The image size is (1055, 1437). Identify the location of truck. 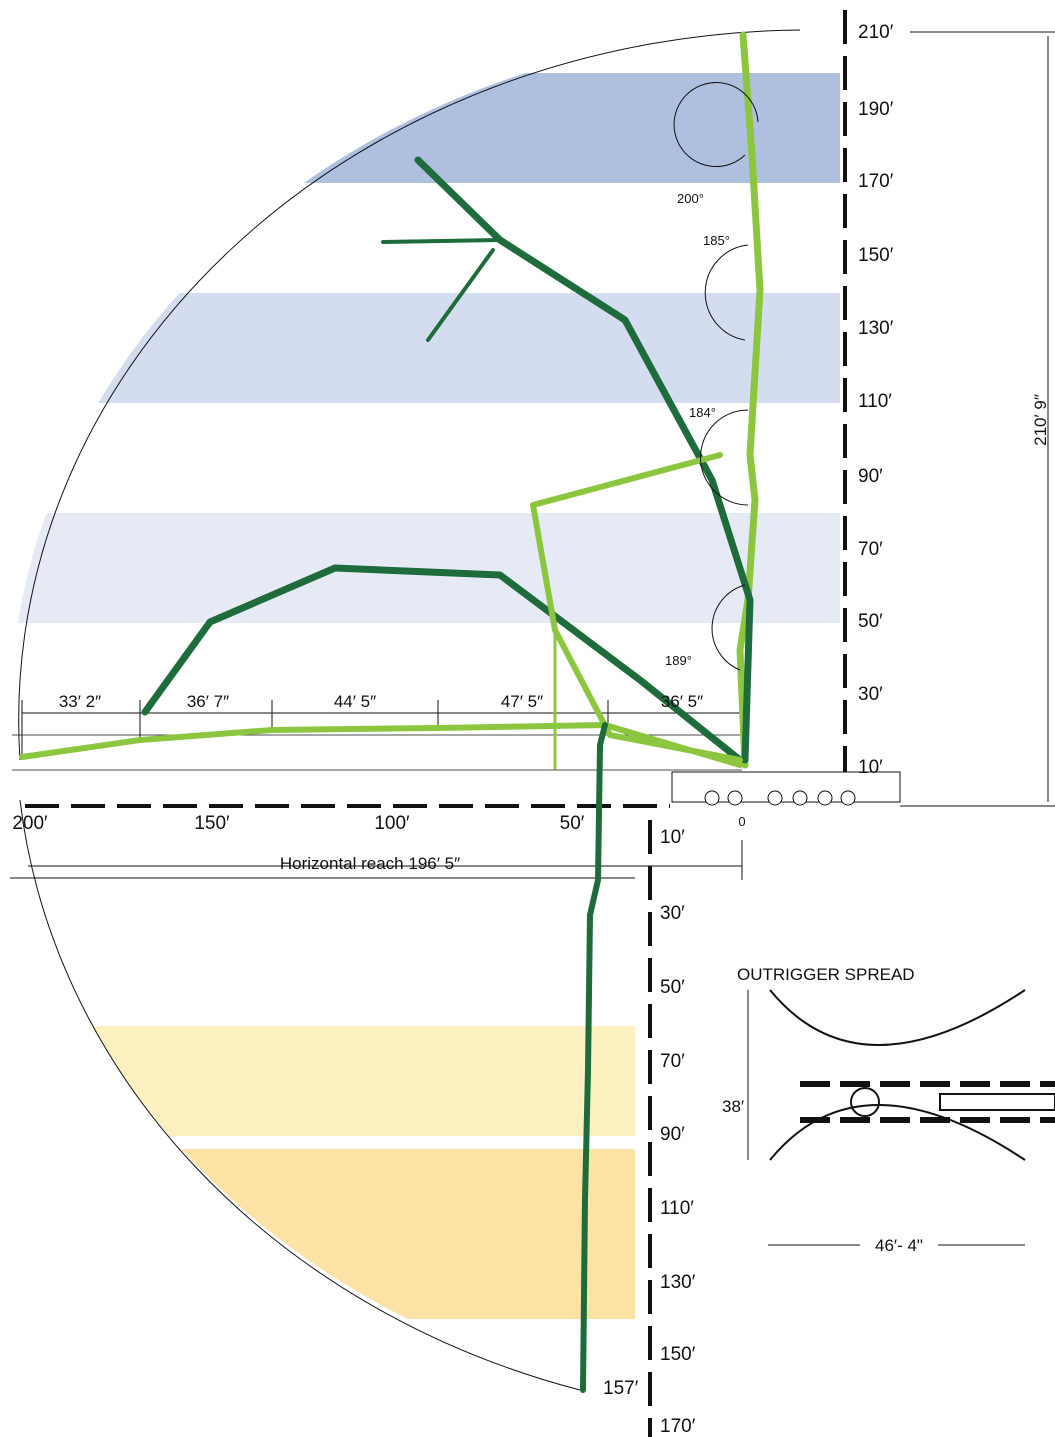
(786, 788).